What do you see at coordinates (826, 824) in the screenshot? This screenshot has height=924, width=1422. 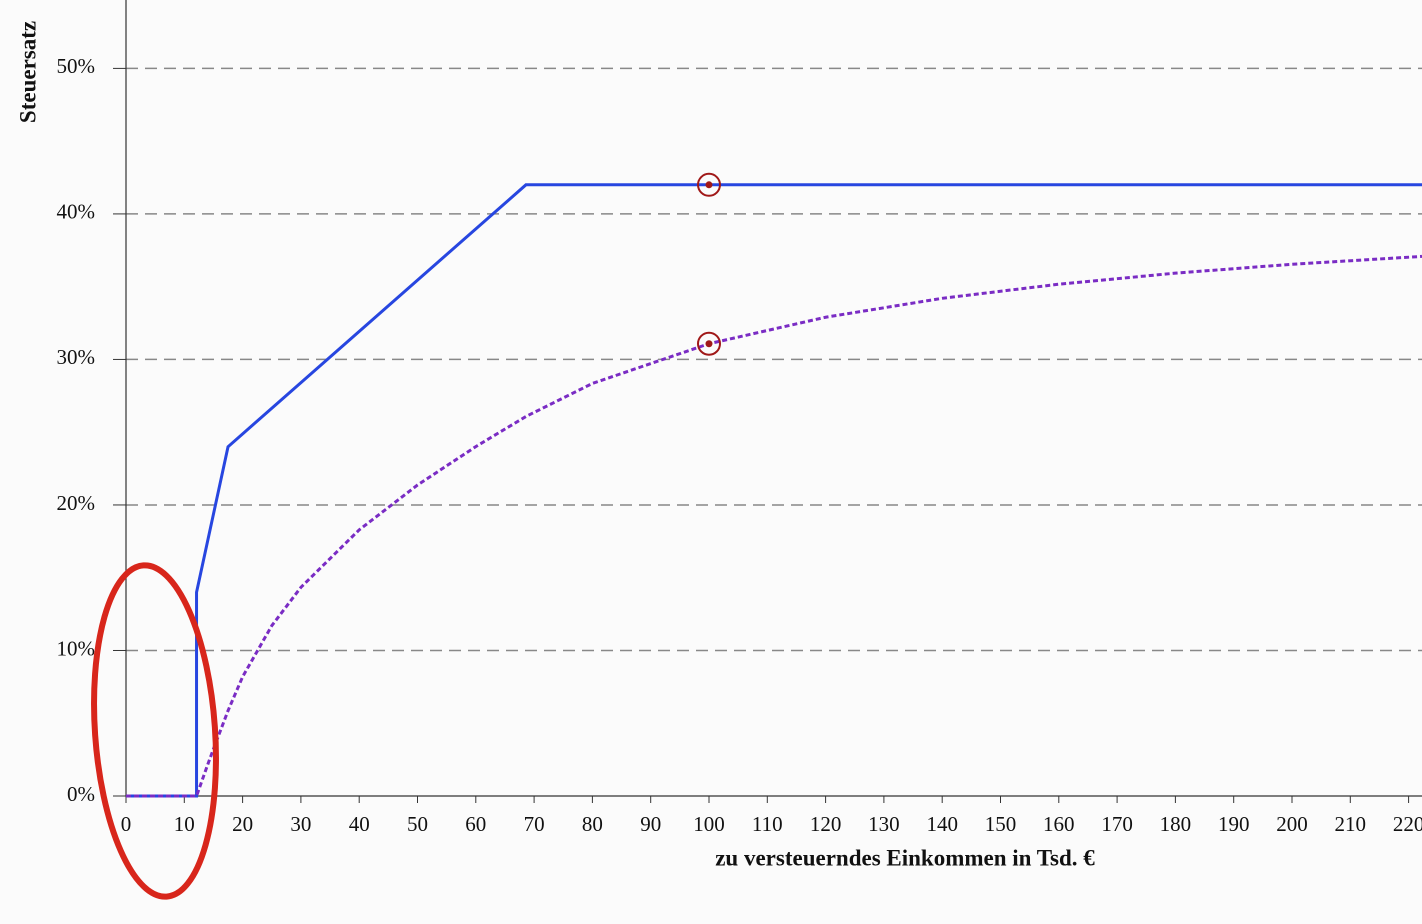 I see `x-tick-label: 120` at bounding box center [826, 824].